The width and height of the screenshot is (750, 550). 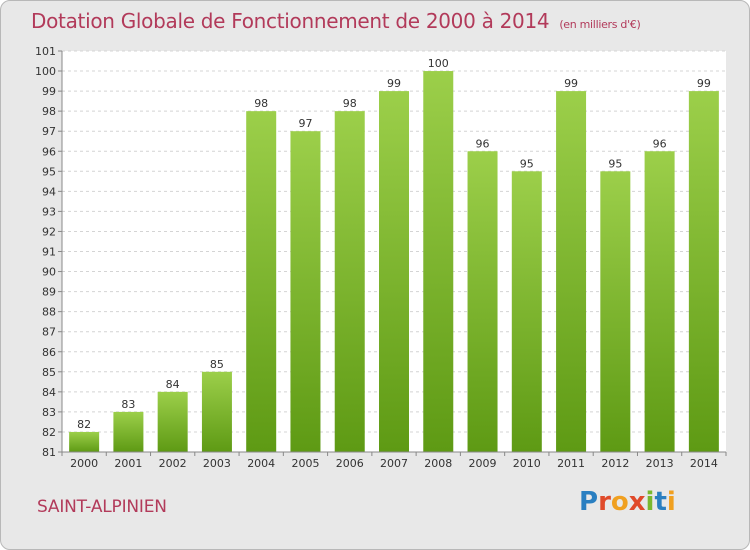 What do you see at coordinates (49, 231) in the screenshot?
I see `y-tick-label: 92` at bounding box center [49, 231].